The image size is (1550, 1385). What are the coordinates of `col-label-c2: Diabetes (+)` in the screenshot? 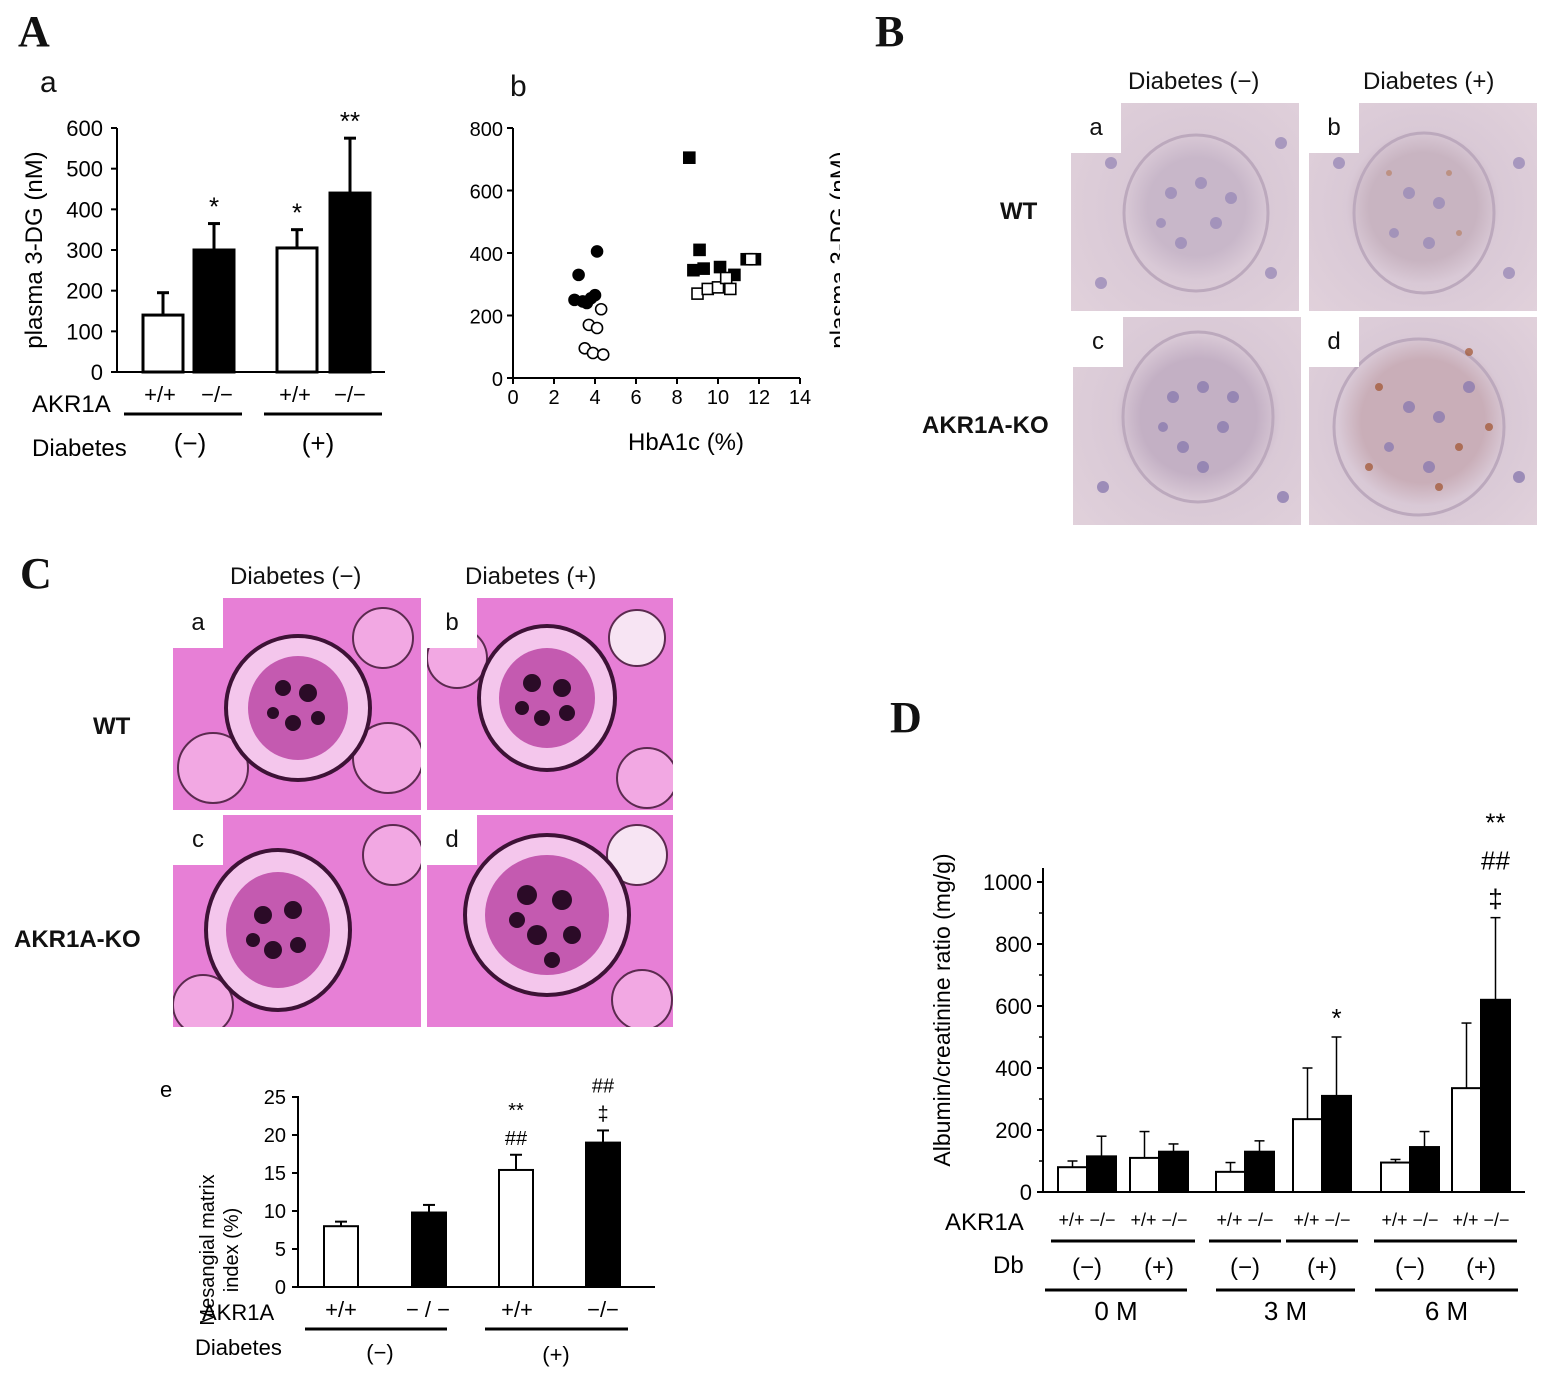 It's located at (531, 576).